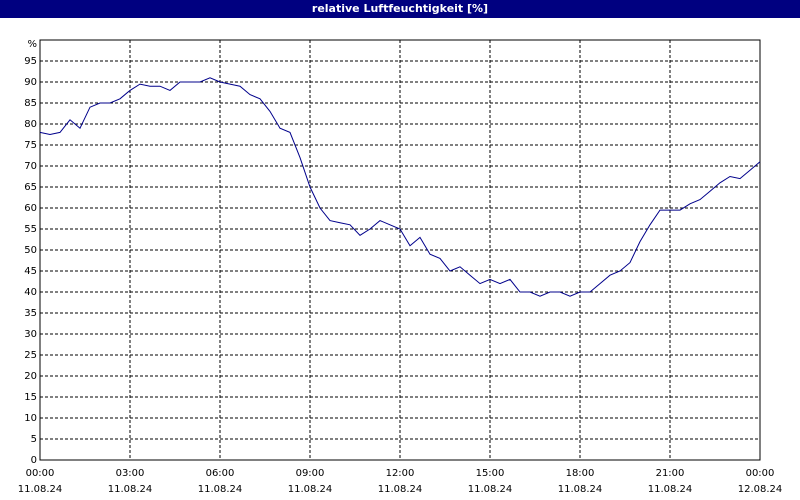  I want to click on y-tick-label: 15, so click(30, 397).